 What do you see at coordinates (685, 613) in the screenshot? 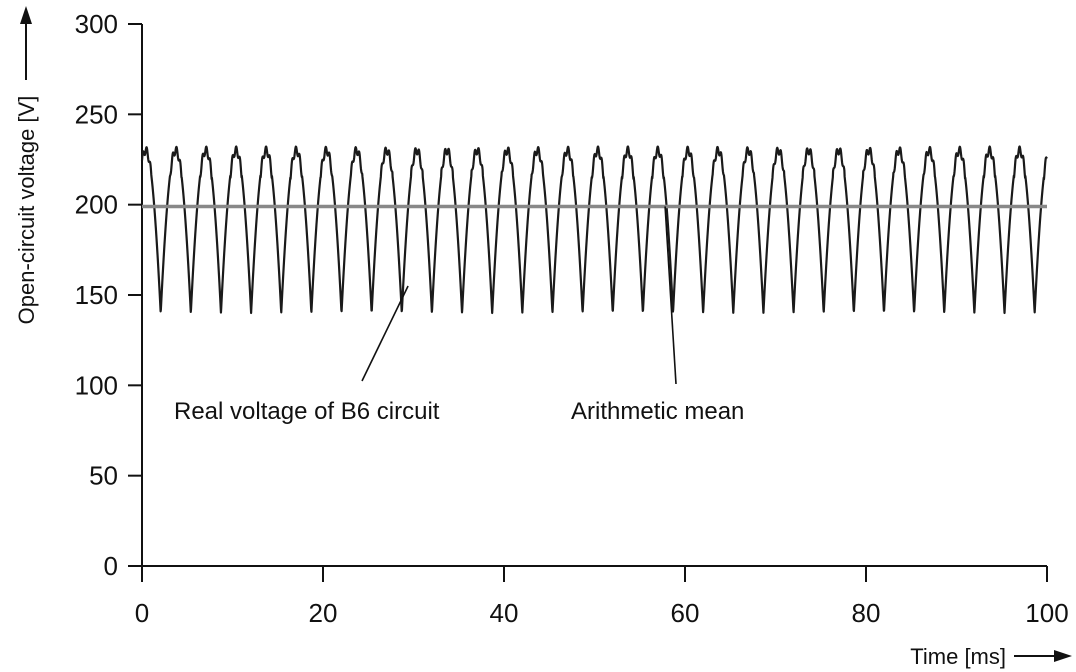
I see `x-tick-label: 60` at bounding box center [685, 613].